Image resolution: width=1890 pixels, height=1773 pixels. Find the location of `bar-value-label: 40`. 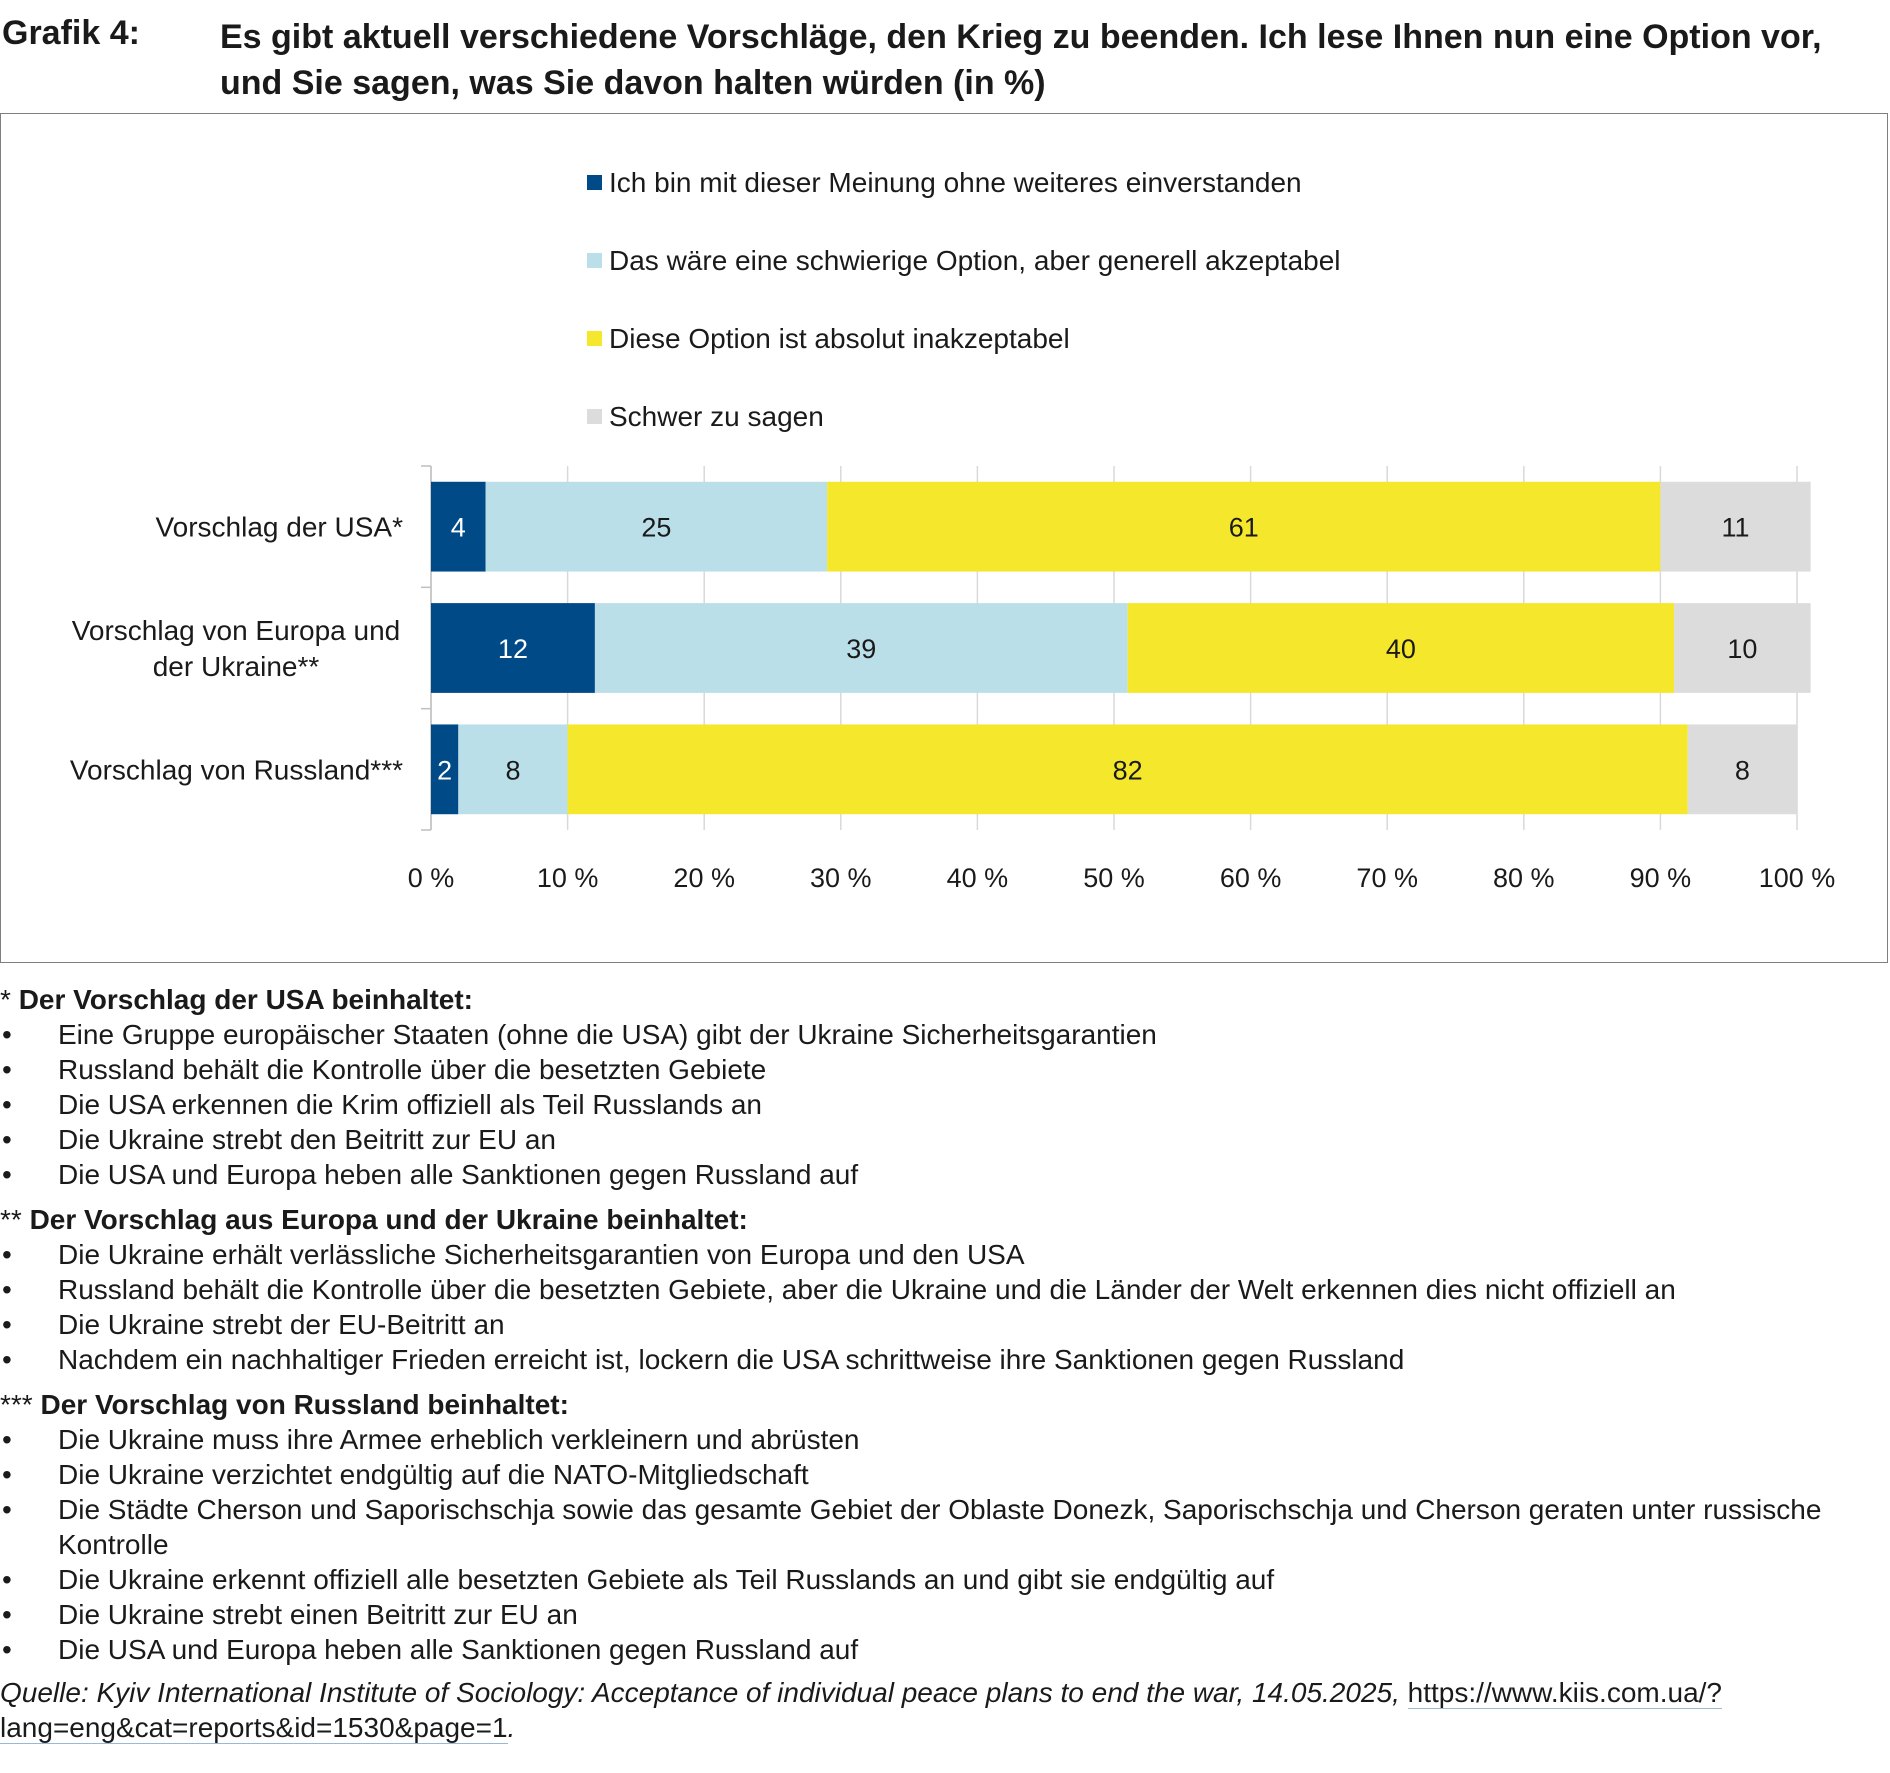

bar-value-label: 40 is located at coordinates (1401, 649).